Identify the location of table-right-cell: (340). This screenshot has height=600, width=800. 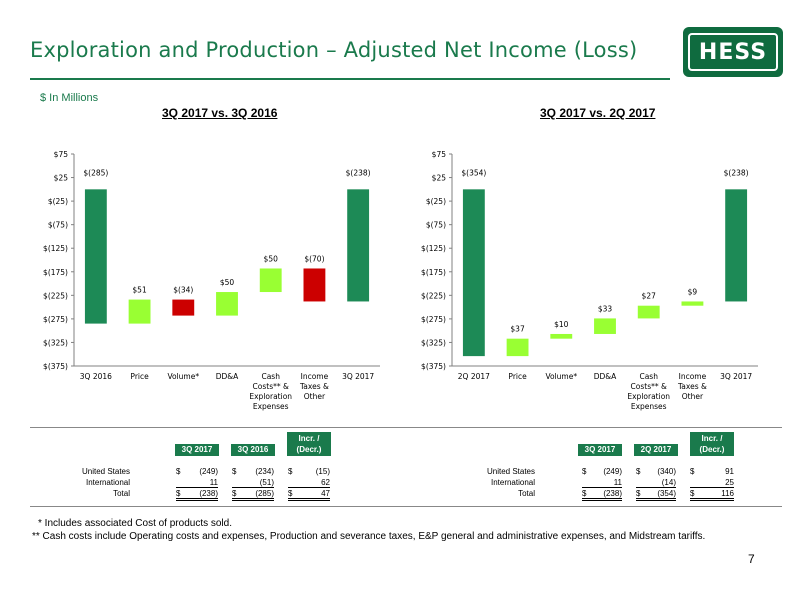
(666, 471).